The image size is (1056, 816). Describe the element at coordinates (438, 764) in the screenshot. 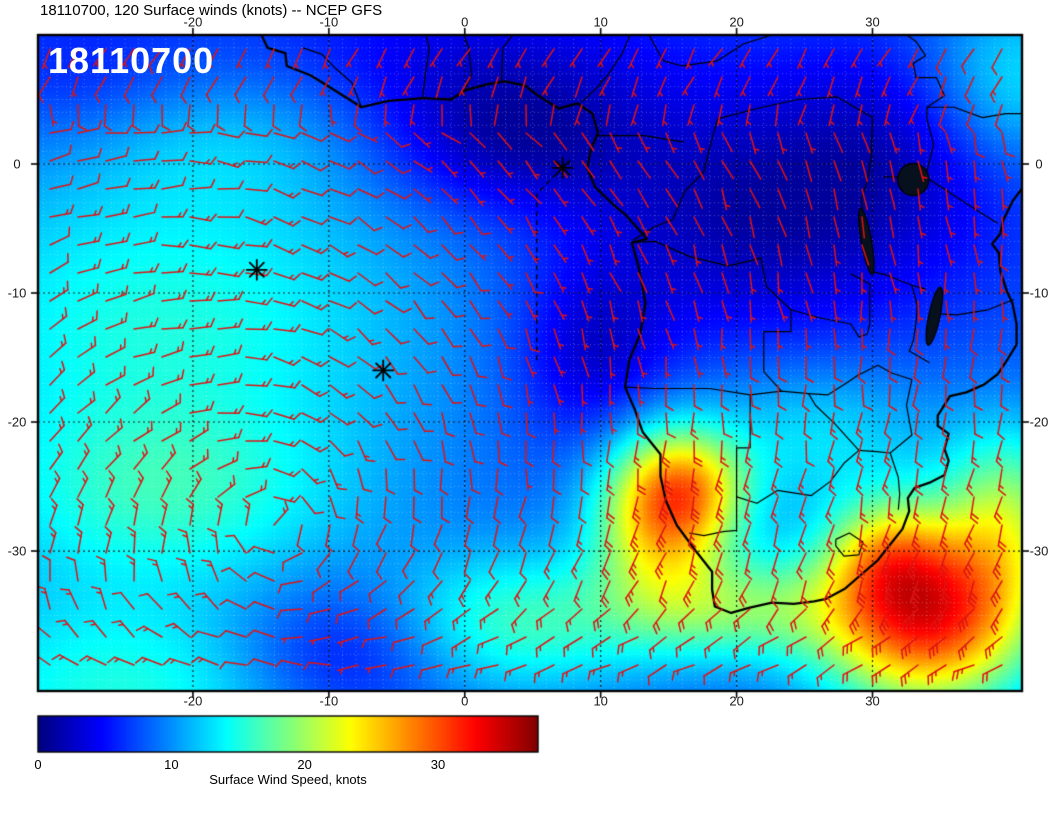

I see `colorbar-tick-label: 30` at that location.